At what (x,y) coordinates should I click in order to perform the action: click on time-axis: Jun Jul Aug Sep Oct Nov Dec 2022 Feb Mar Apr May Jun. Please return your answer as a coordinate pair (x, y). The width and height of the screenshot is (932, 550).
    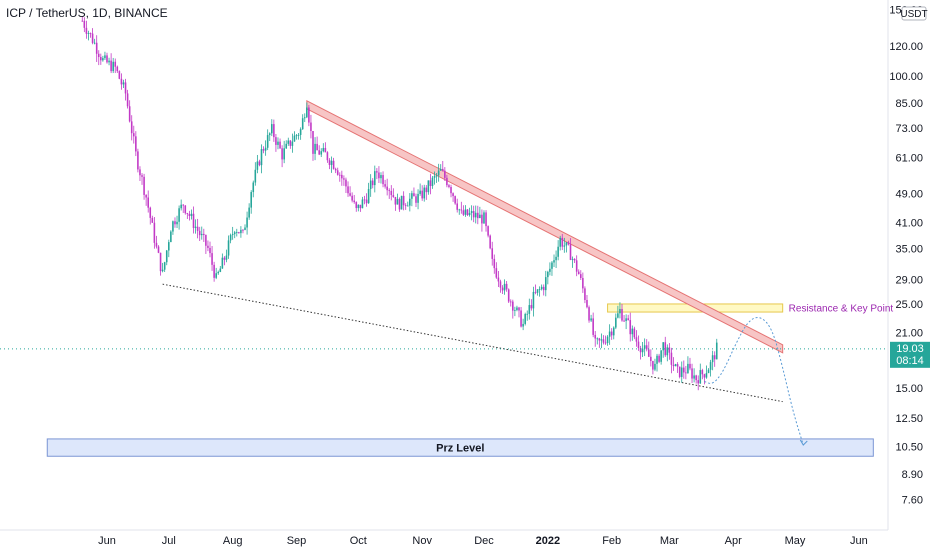
    Looking at the image, I should click on (483, 541).